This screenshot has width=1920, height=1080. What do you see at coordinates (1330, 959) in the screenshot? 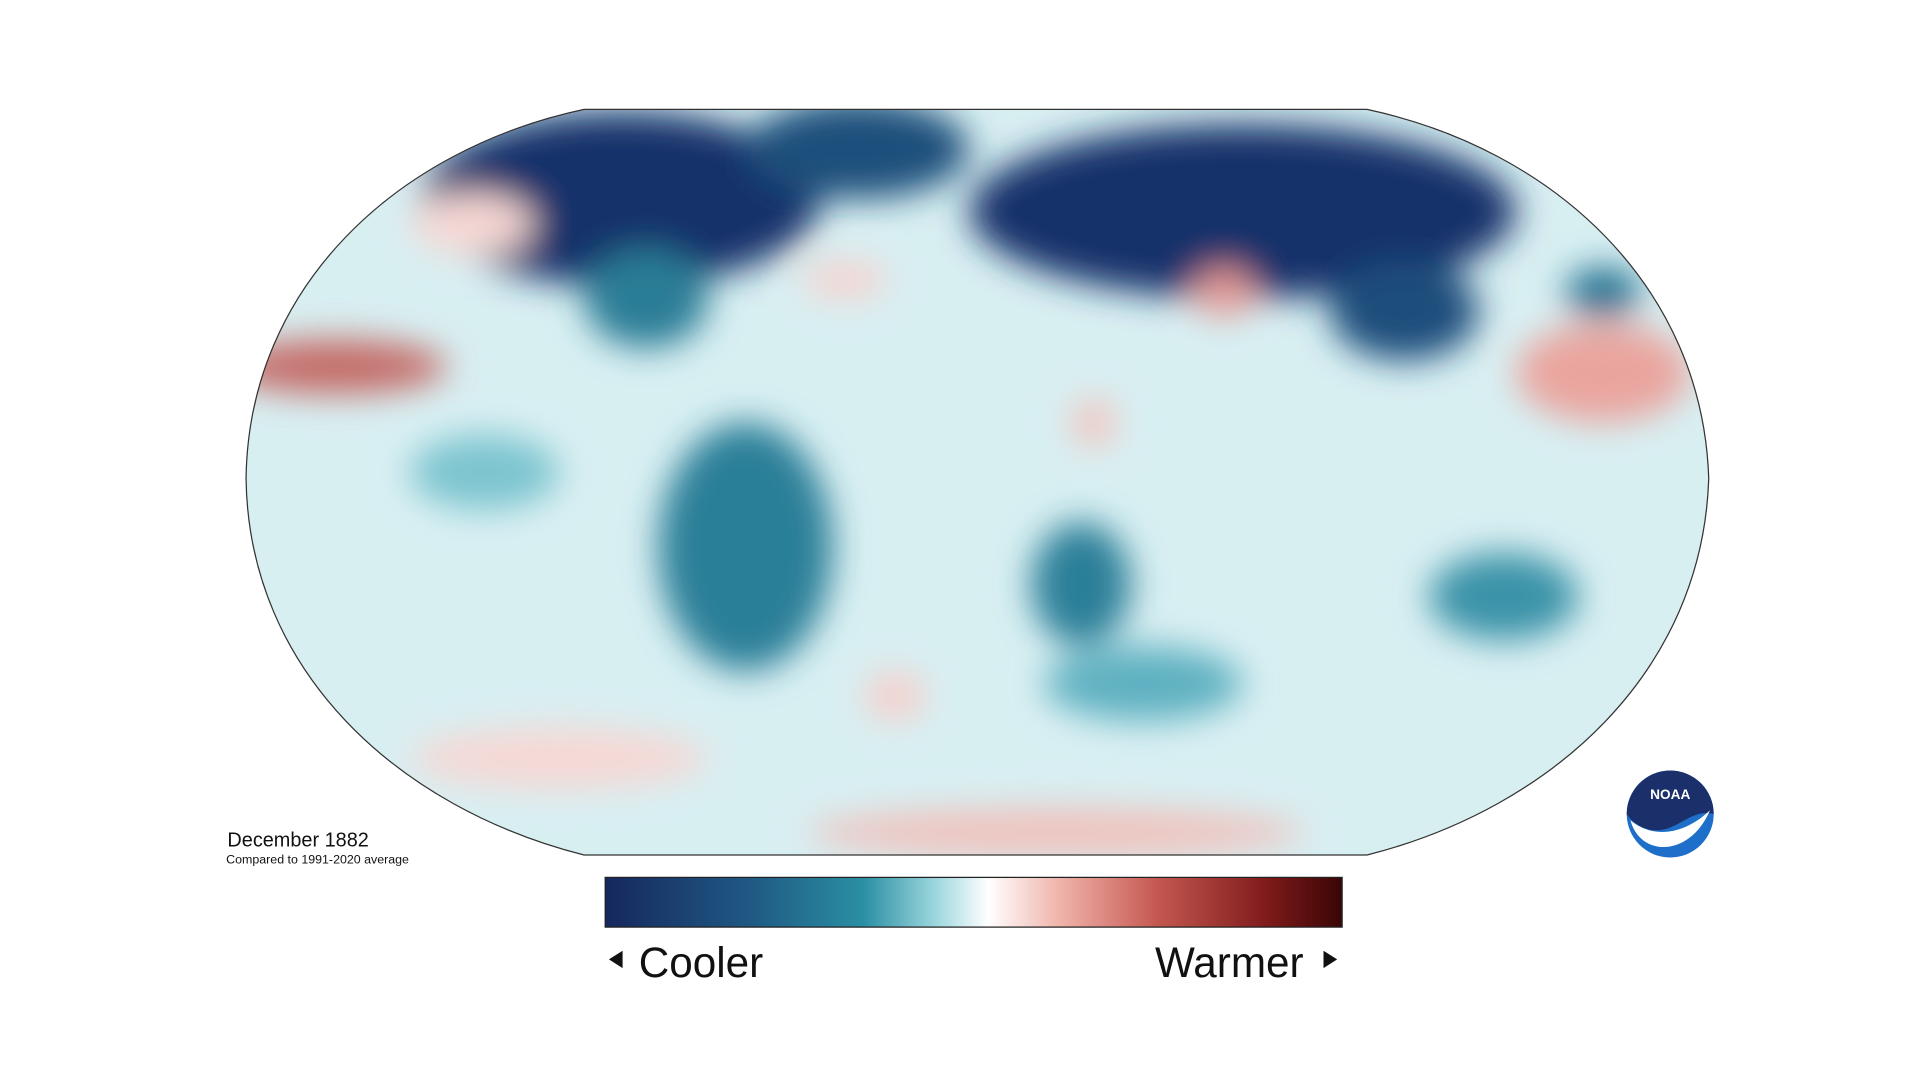
I see `arrow-right` at bounding box center [1330, 959].